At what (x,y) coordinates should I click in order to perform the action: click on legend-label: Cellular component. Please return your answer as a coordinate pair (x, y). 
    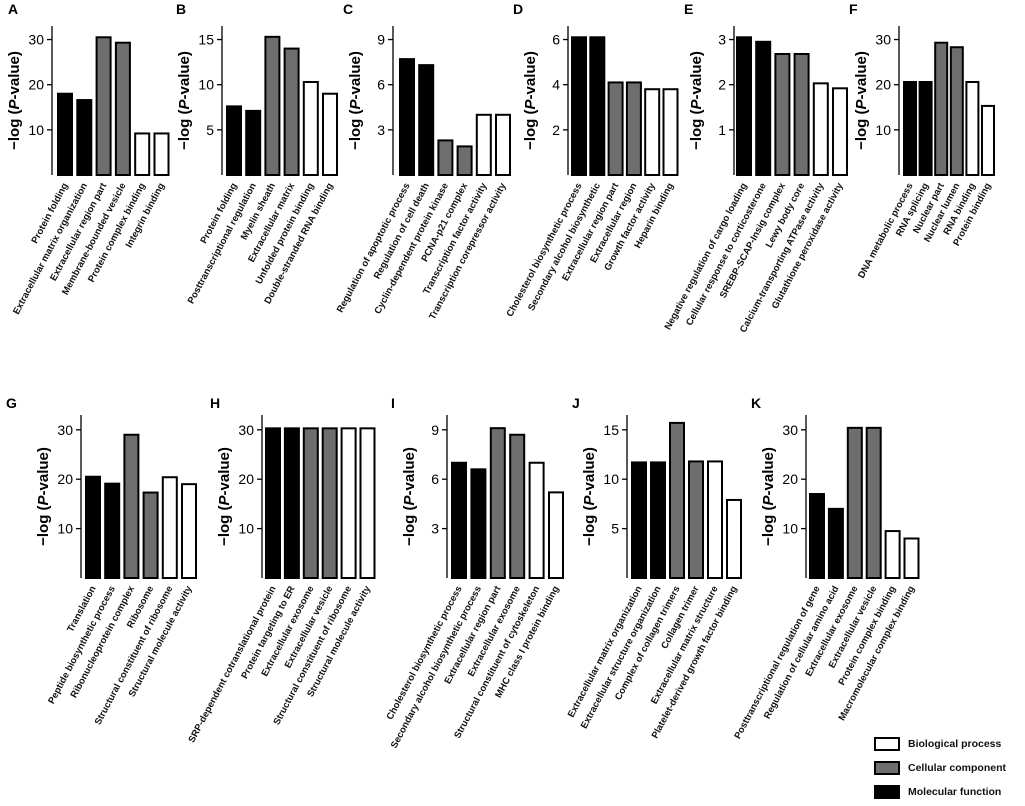
    Looking at the image, I should click on (957, 768).